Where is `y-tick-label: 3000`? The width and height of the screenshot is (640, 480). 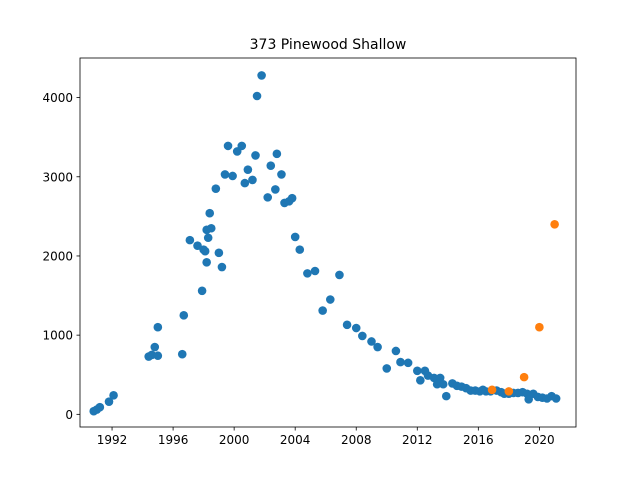
y-tick-label: 3000 is located at coordinates (57, 177).